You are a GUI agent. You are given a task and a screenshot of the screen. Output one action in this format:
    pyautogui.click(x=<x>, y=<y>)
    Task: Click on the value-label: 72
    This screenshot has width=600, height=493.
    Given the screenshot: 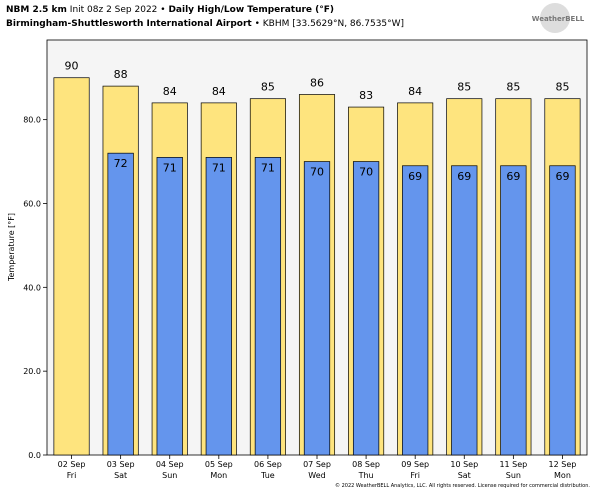 What is the action you would take?
    pyautogui.click(x=121, y=163)
    